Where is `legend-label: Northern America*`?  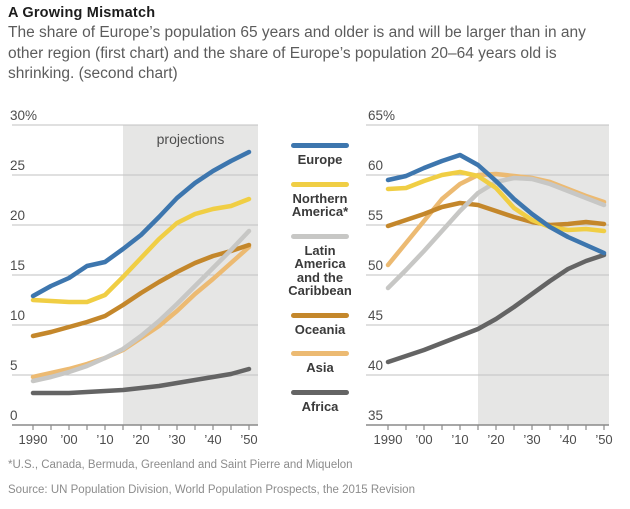
legend-label: Northern America* is located at coordinates (320, 204).